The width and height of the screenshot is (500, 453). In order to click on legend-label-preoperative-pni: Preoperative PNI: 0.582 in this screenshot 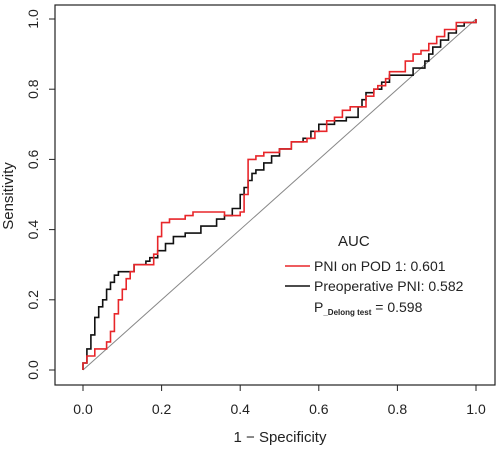, I will do `click(389, 286)`.